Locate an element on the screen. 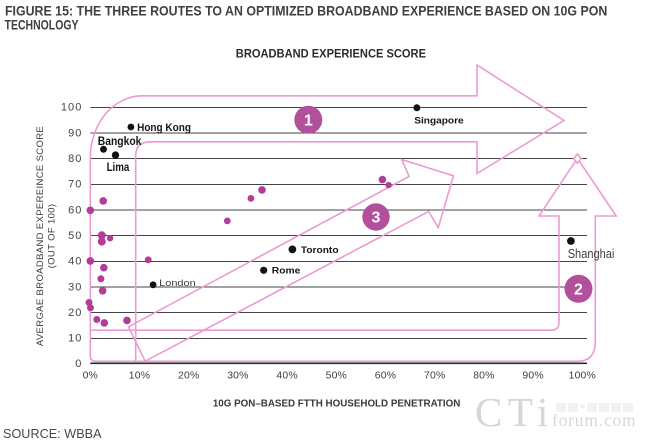 The width and height of the screenshot is (650, 444). svg-text:10G PON–BASED FTTH HOUSEHOLD P: 10G PON–BASED FTTH HOUSEHOLD PENETRATION is located at coordinates (337, 403).